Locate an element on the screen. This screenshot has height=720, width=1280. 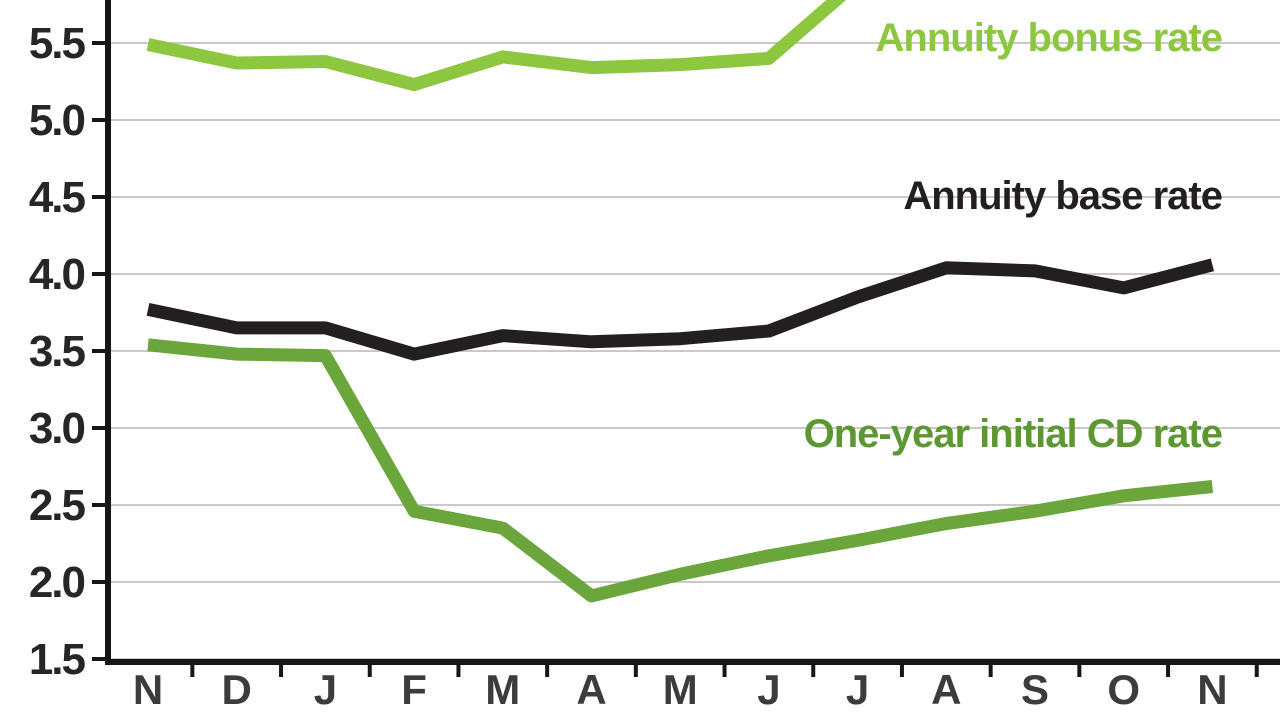
series-line-annuity-base-rate is located at coordinates (680, 309).